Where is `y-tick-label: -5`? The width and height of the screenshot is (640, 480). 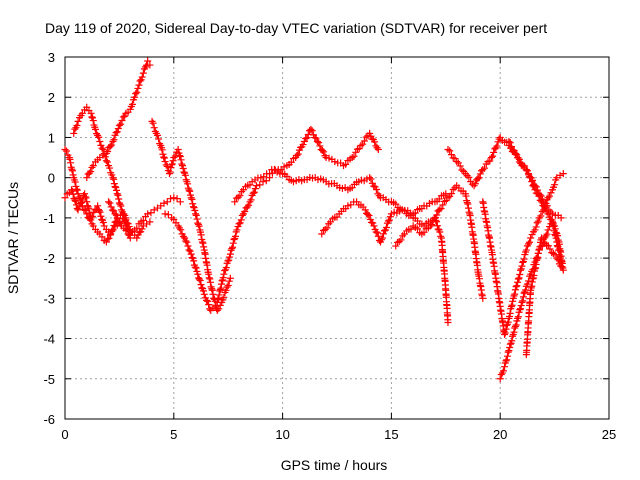 y-tick-label: -5 is located at coordinates (49, 379).